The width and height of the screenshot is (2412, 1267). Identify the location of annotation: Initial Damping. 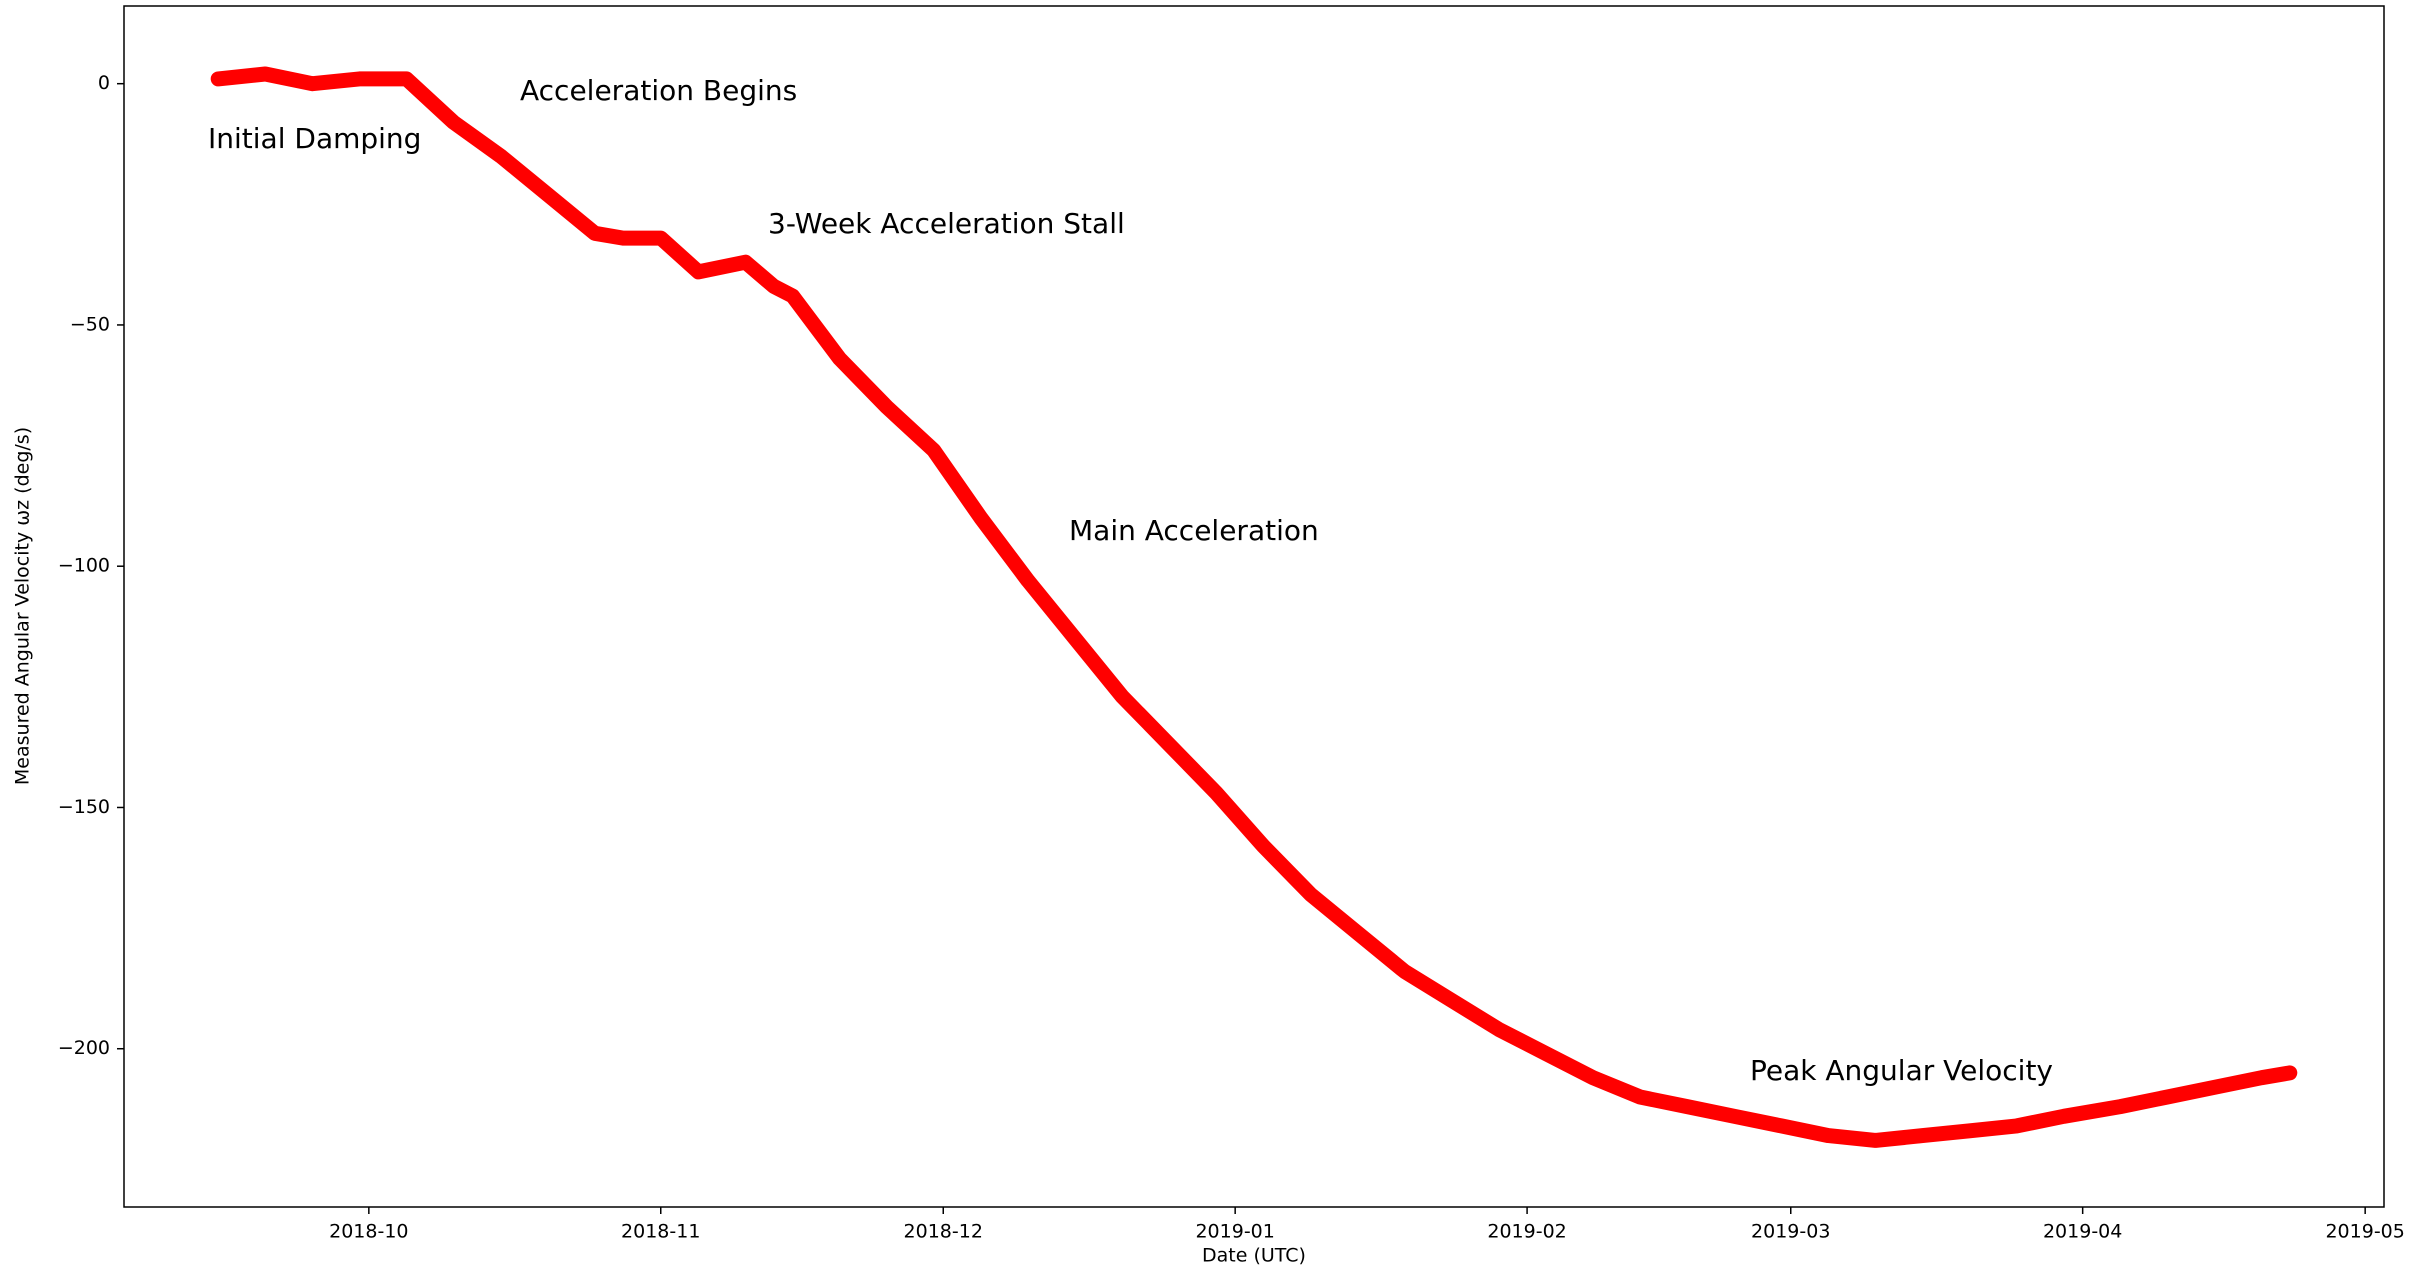
(314, 138).